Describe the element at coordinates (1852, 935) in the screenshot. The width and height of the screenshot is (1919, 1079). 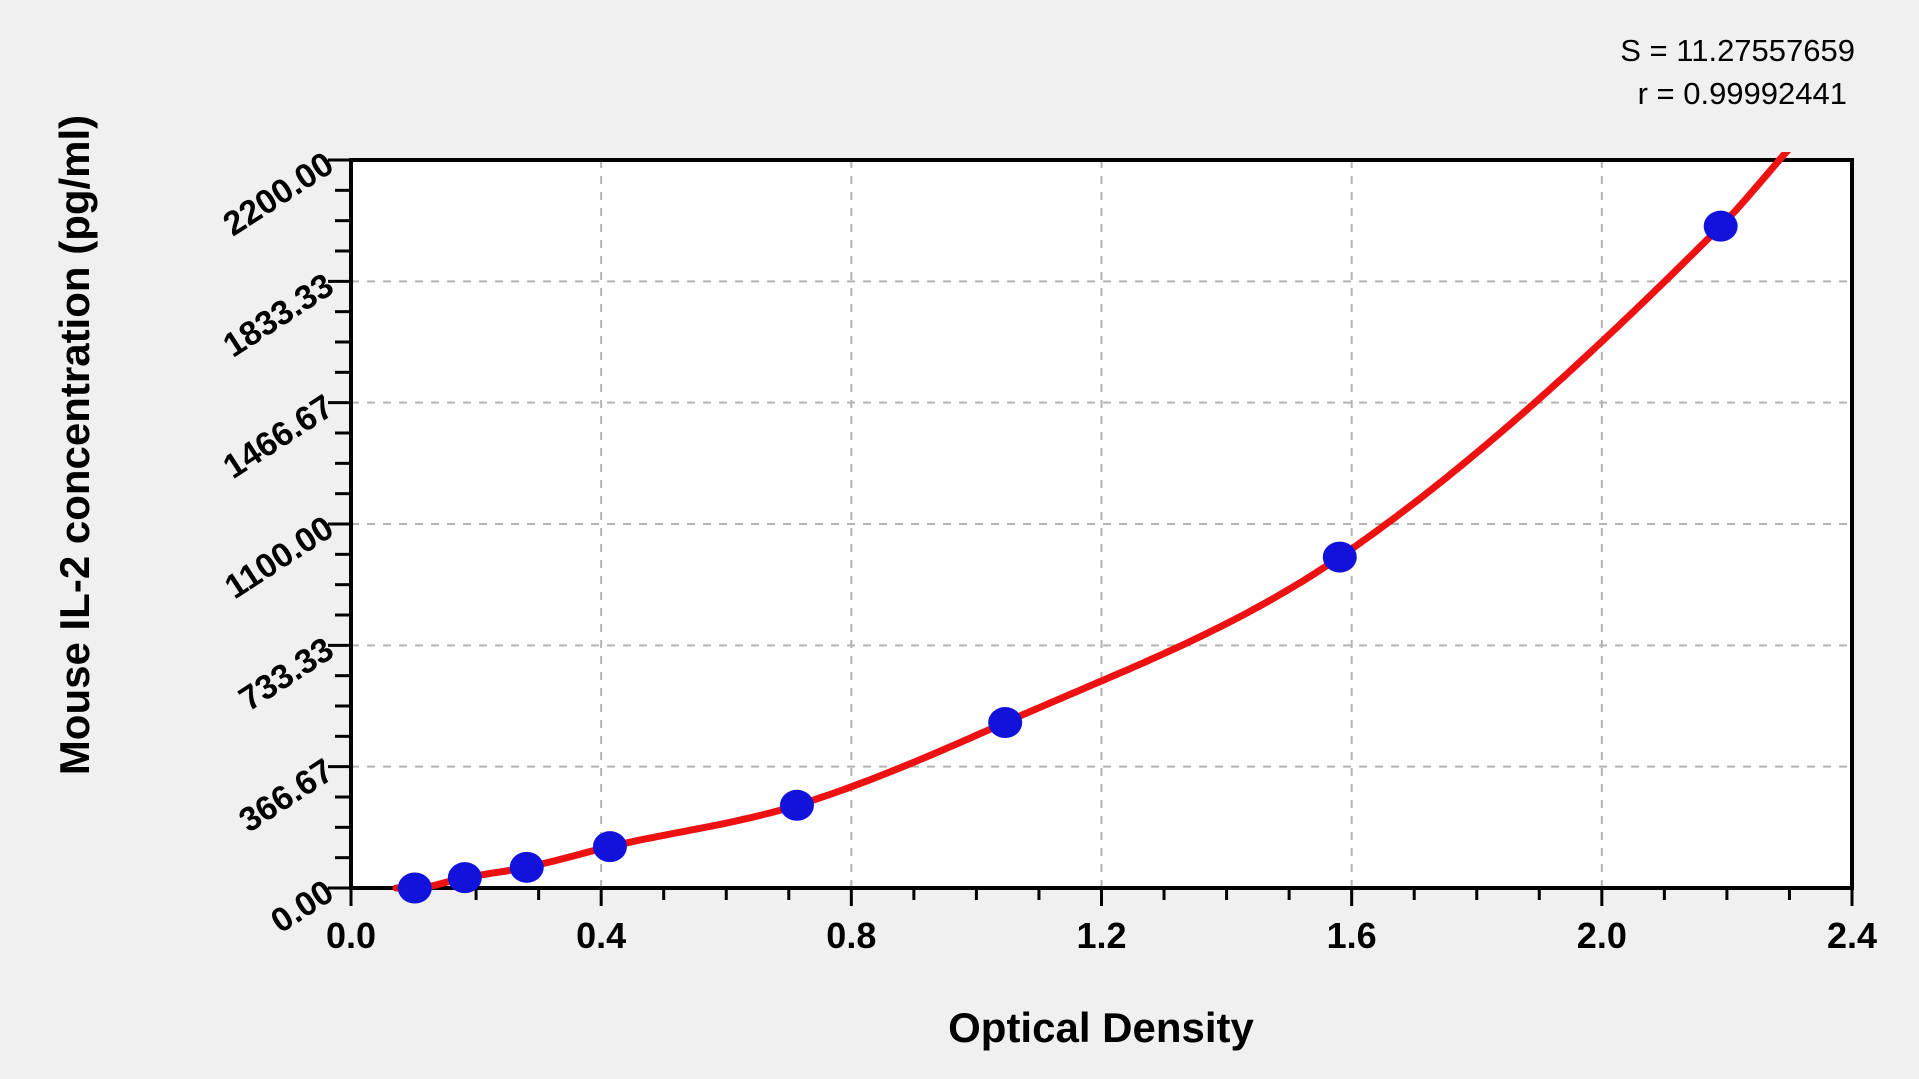
I see `x-tick-label: 2.4` at that location.